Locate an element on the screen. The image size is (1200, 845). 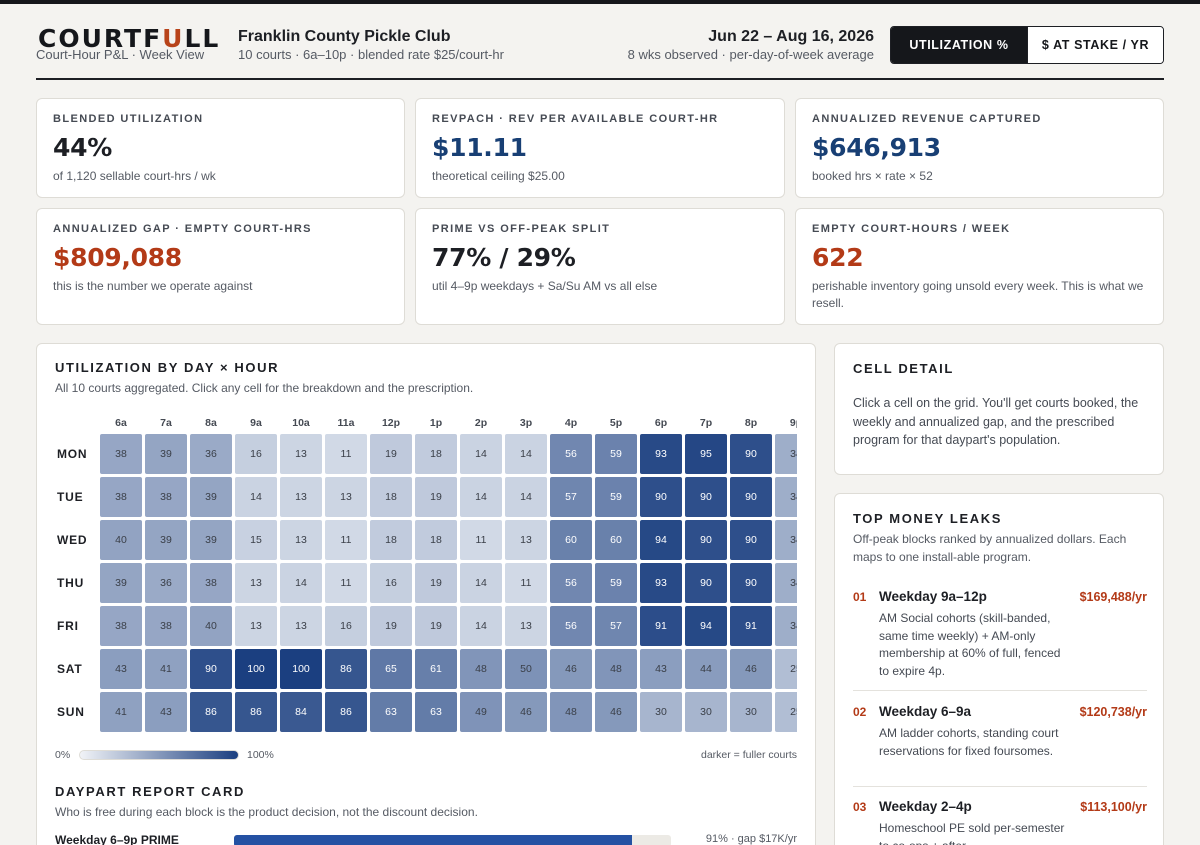
heatmap-cell: 65 is located at coordinates (391, 669).